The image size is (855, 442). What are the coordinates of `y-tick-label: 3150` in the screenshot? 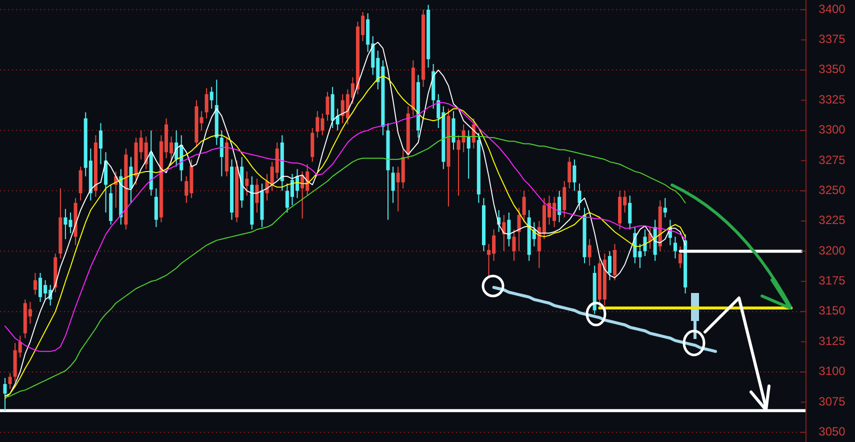 It's located at (832, 311).